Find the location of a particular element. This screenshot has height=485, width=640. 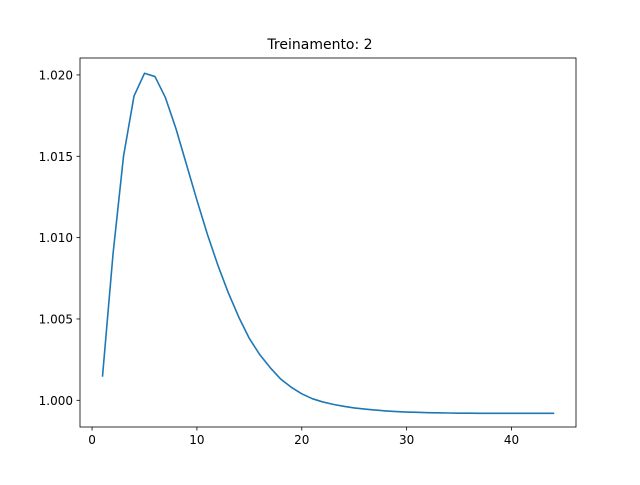

x-tick-label: 40 is located at coordinates (511, 440).